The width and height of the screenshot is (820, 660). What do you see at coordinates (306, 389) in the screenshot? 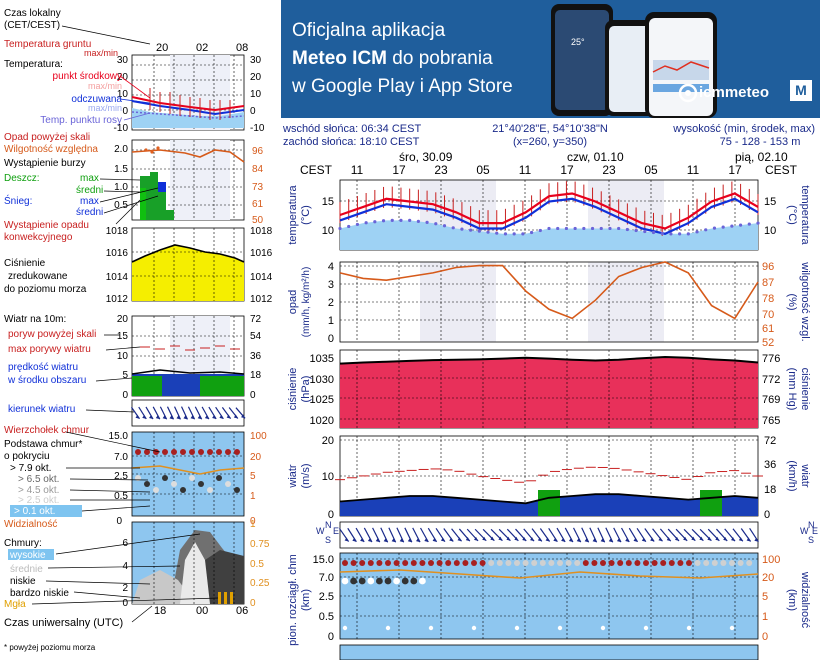
I see `press-unit: (hPa)` at bounding box center [306, 389].